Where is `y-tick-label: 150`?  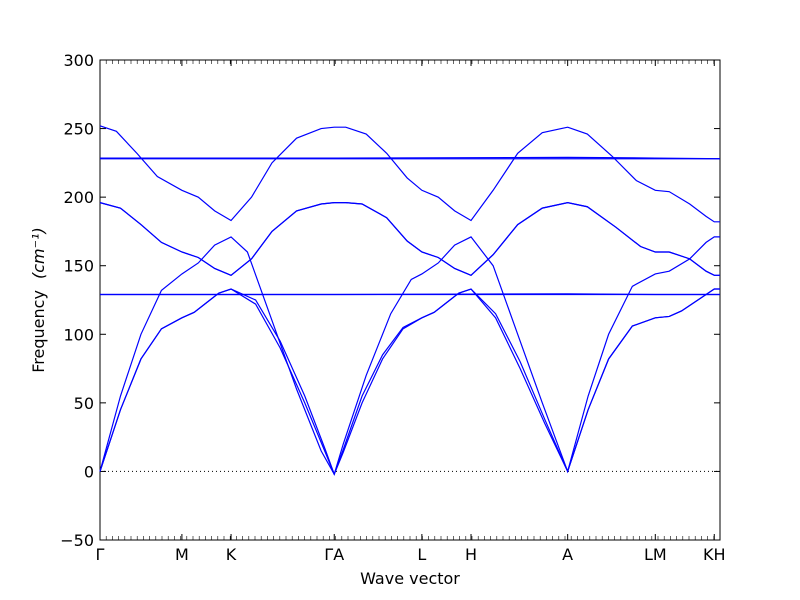 y-tick-label: 150 is located at coordinates (78, 266).